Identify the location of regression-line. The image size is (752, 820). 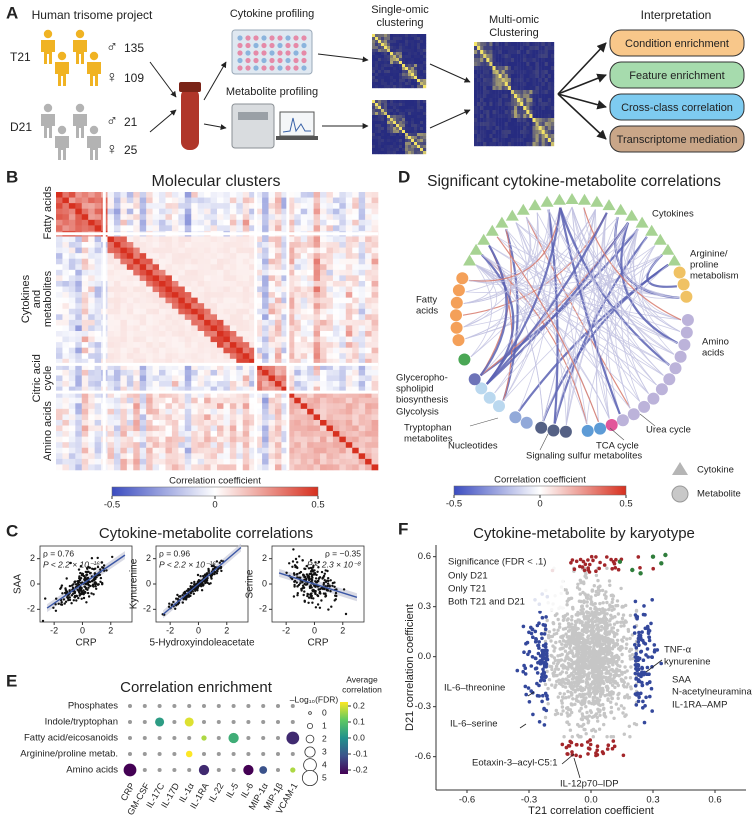
(318, 585).